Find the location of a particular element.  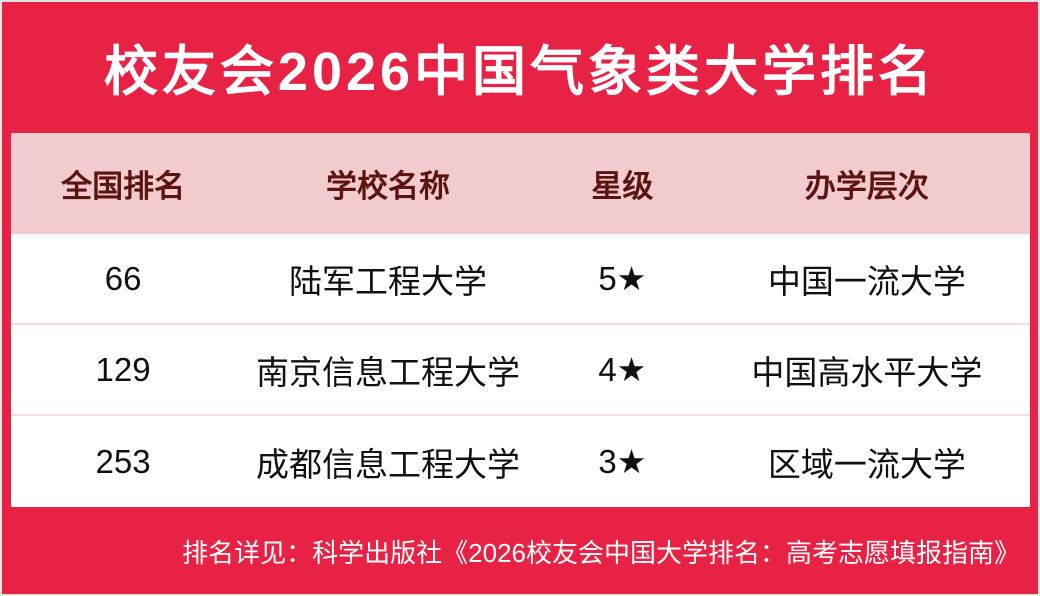

column-header-national-rank: 全国排名 is located at coordinates (123, 186).